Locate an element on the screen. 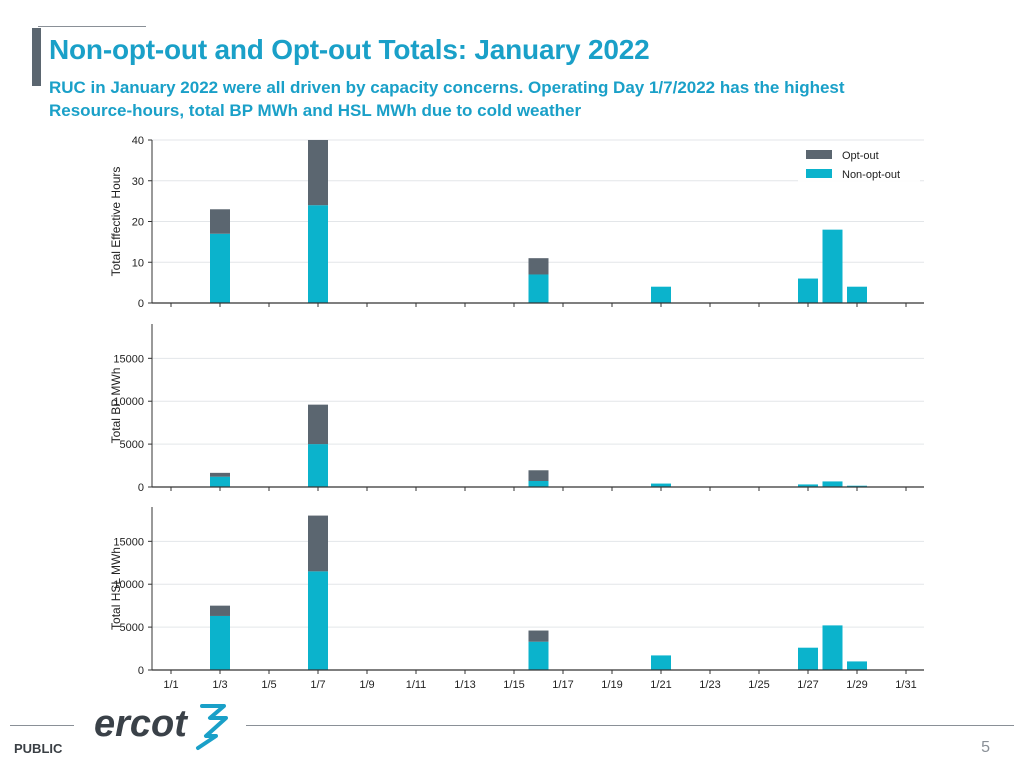  x-tick-label: 1/27 is located at coordinates (807, 685).